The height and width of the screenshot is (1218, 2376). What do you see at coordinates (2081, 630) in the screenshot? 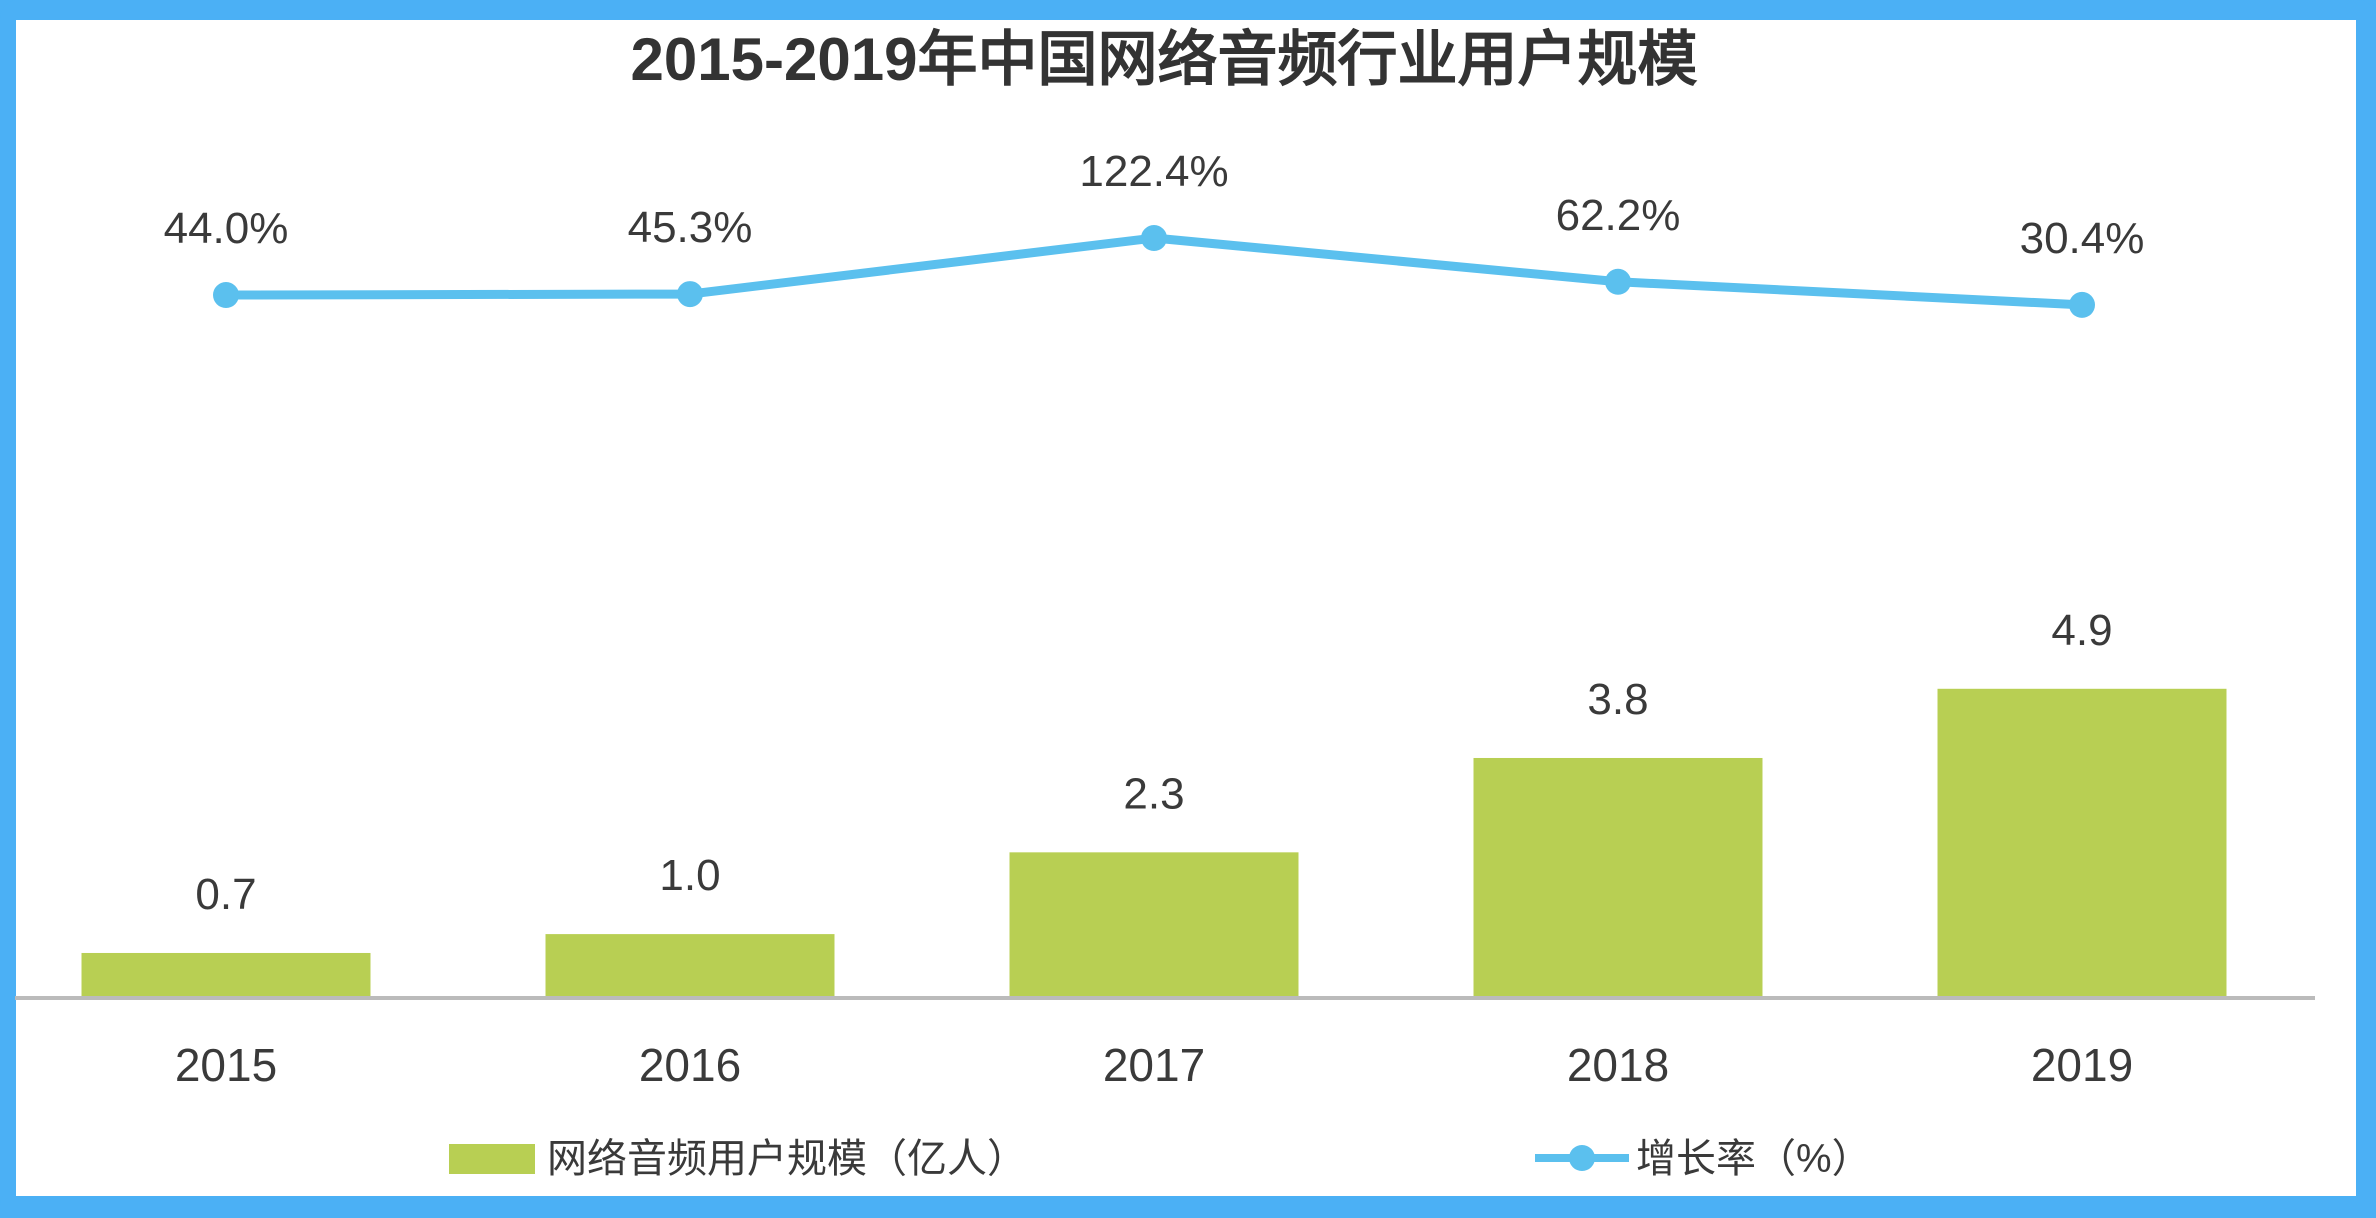
I see `bar-value-label: 4.9` at bounding box center [2081, 630].